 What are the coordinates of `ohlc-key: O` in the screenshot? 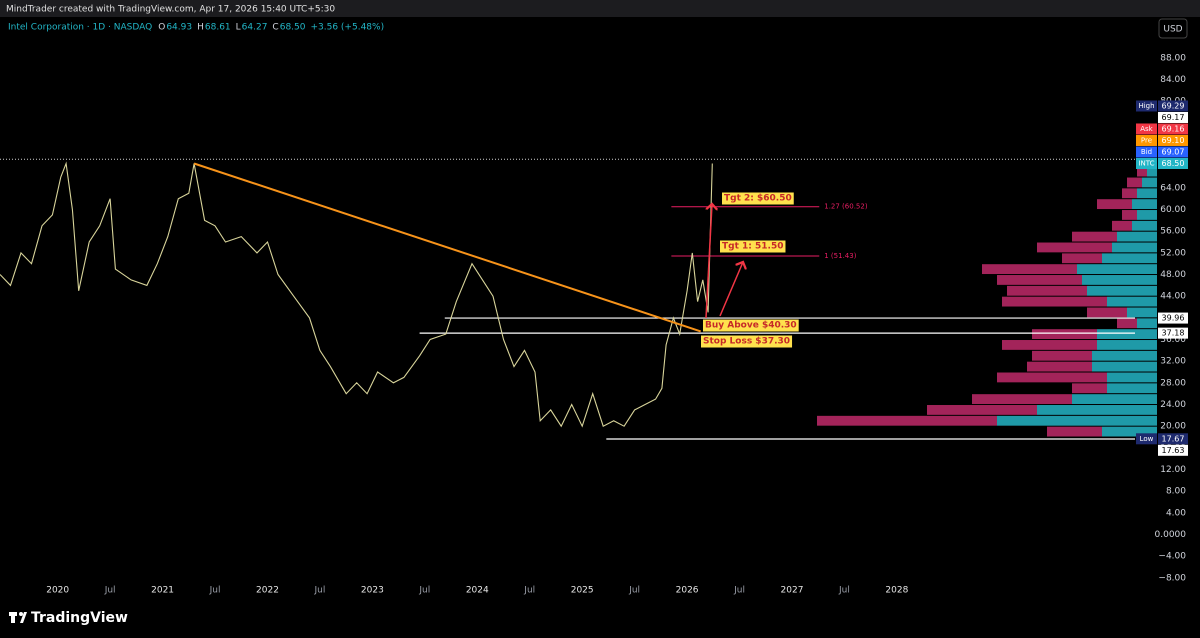 It's located at (161, 28).